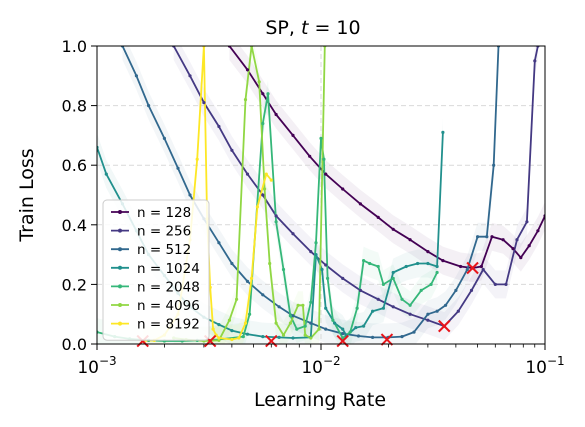  Describe the element at coordinates (79, 195) in the screenshot. I see `y-axis: 0.0 0.2 0.4 0.6 0.8 1.0` at that location.